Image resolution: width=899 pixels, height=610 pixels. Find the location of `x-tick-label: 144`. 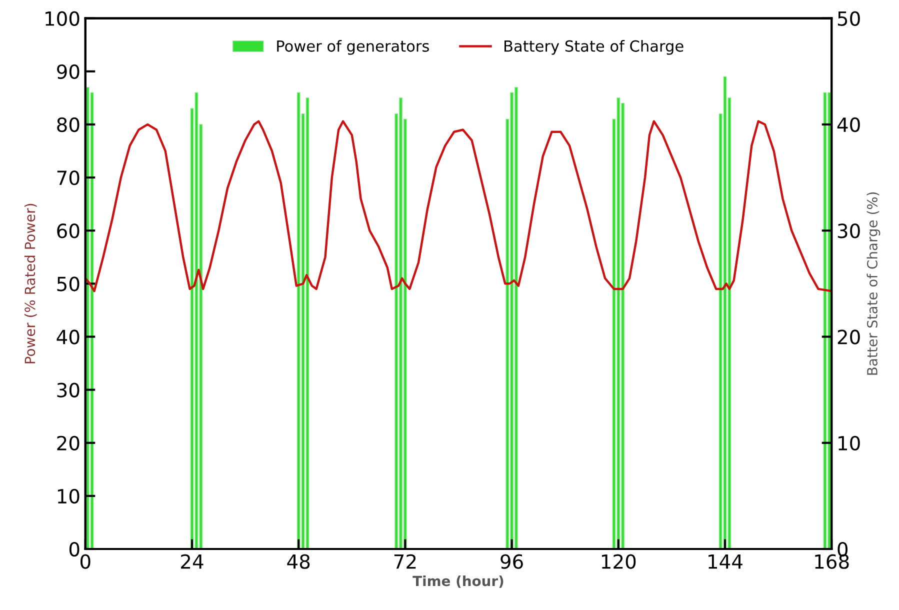

x-tick-label: 144 is located at coordinates (725, 561).